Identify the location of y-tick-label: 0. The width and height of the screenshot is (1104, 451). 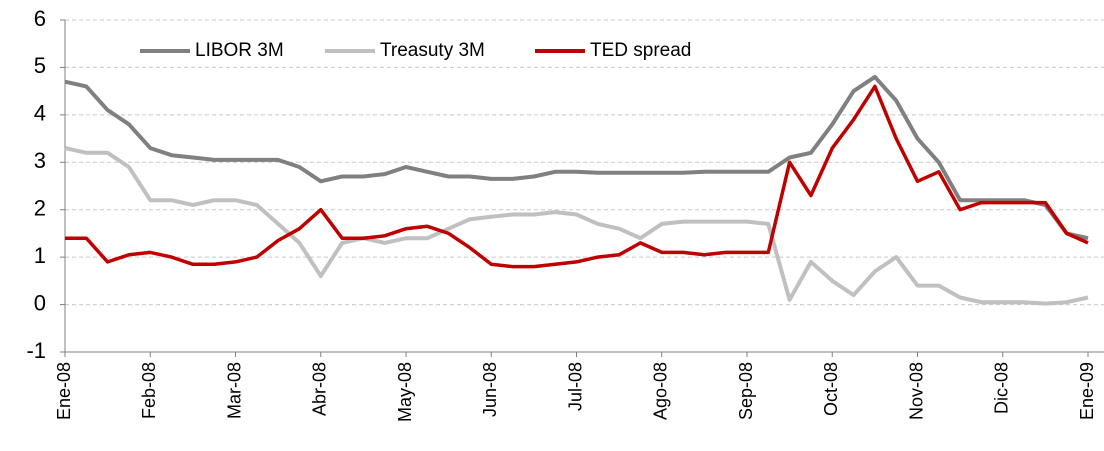
(40, 302).